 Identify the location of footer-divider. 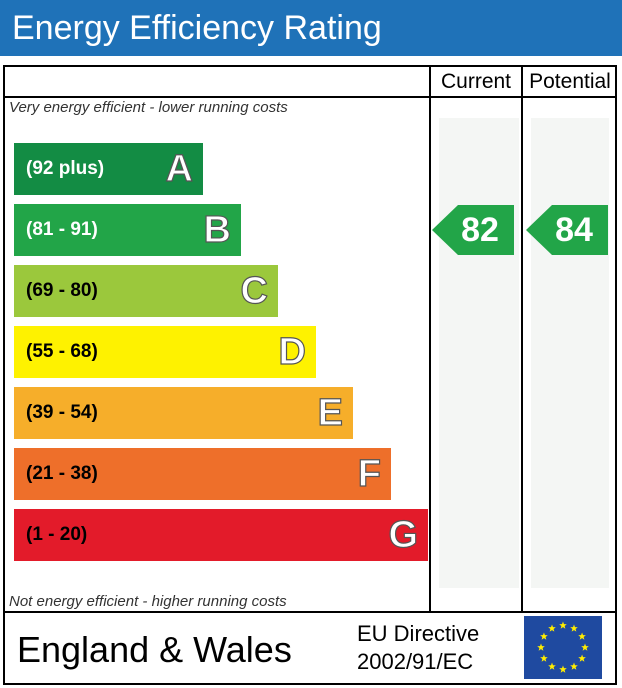
(310, 612).